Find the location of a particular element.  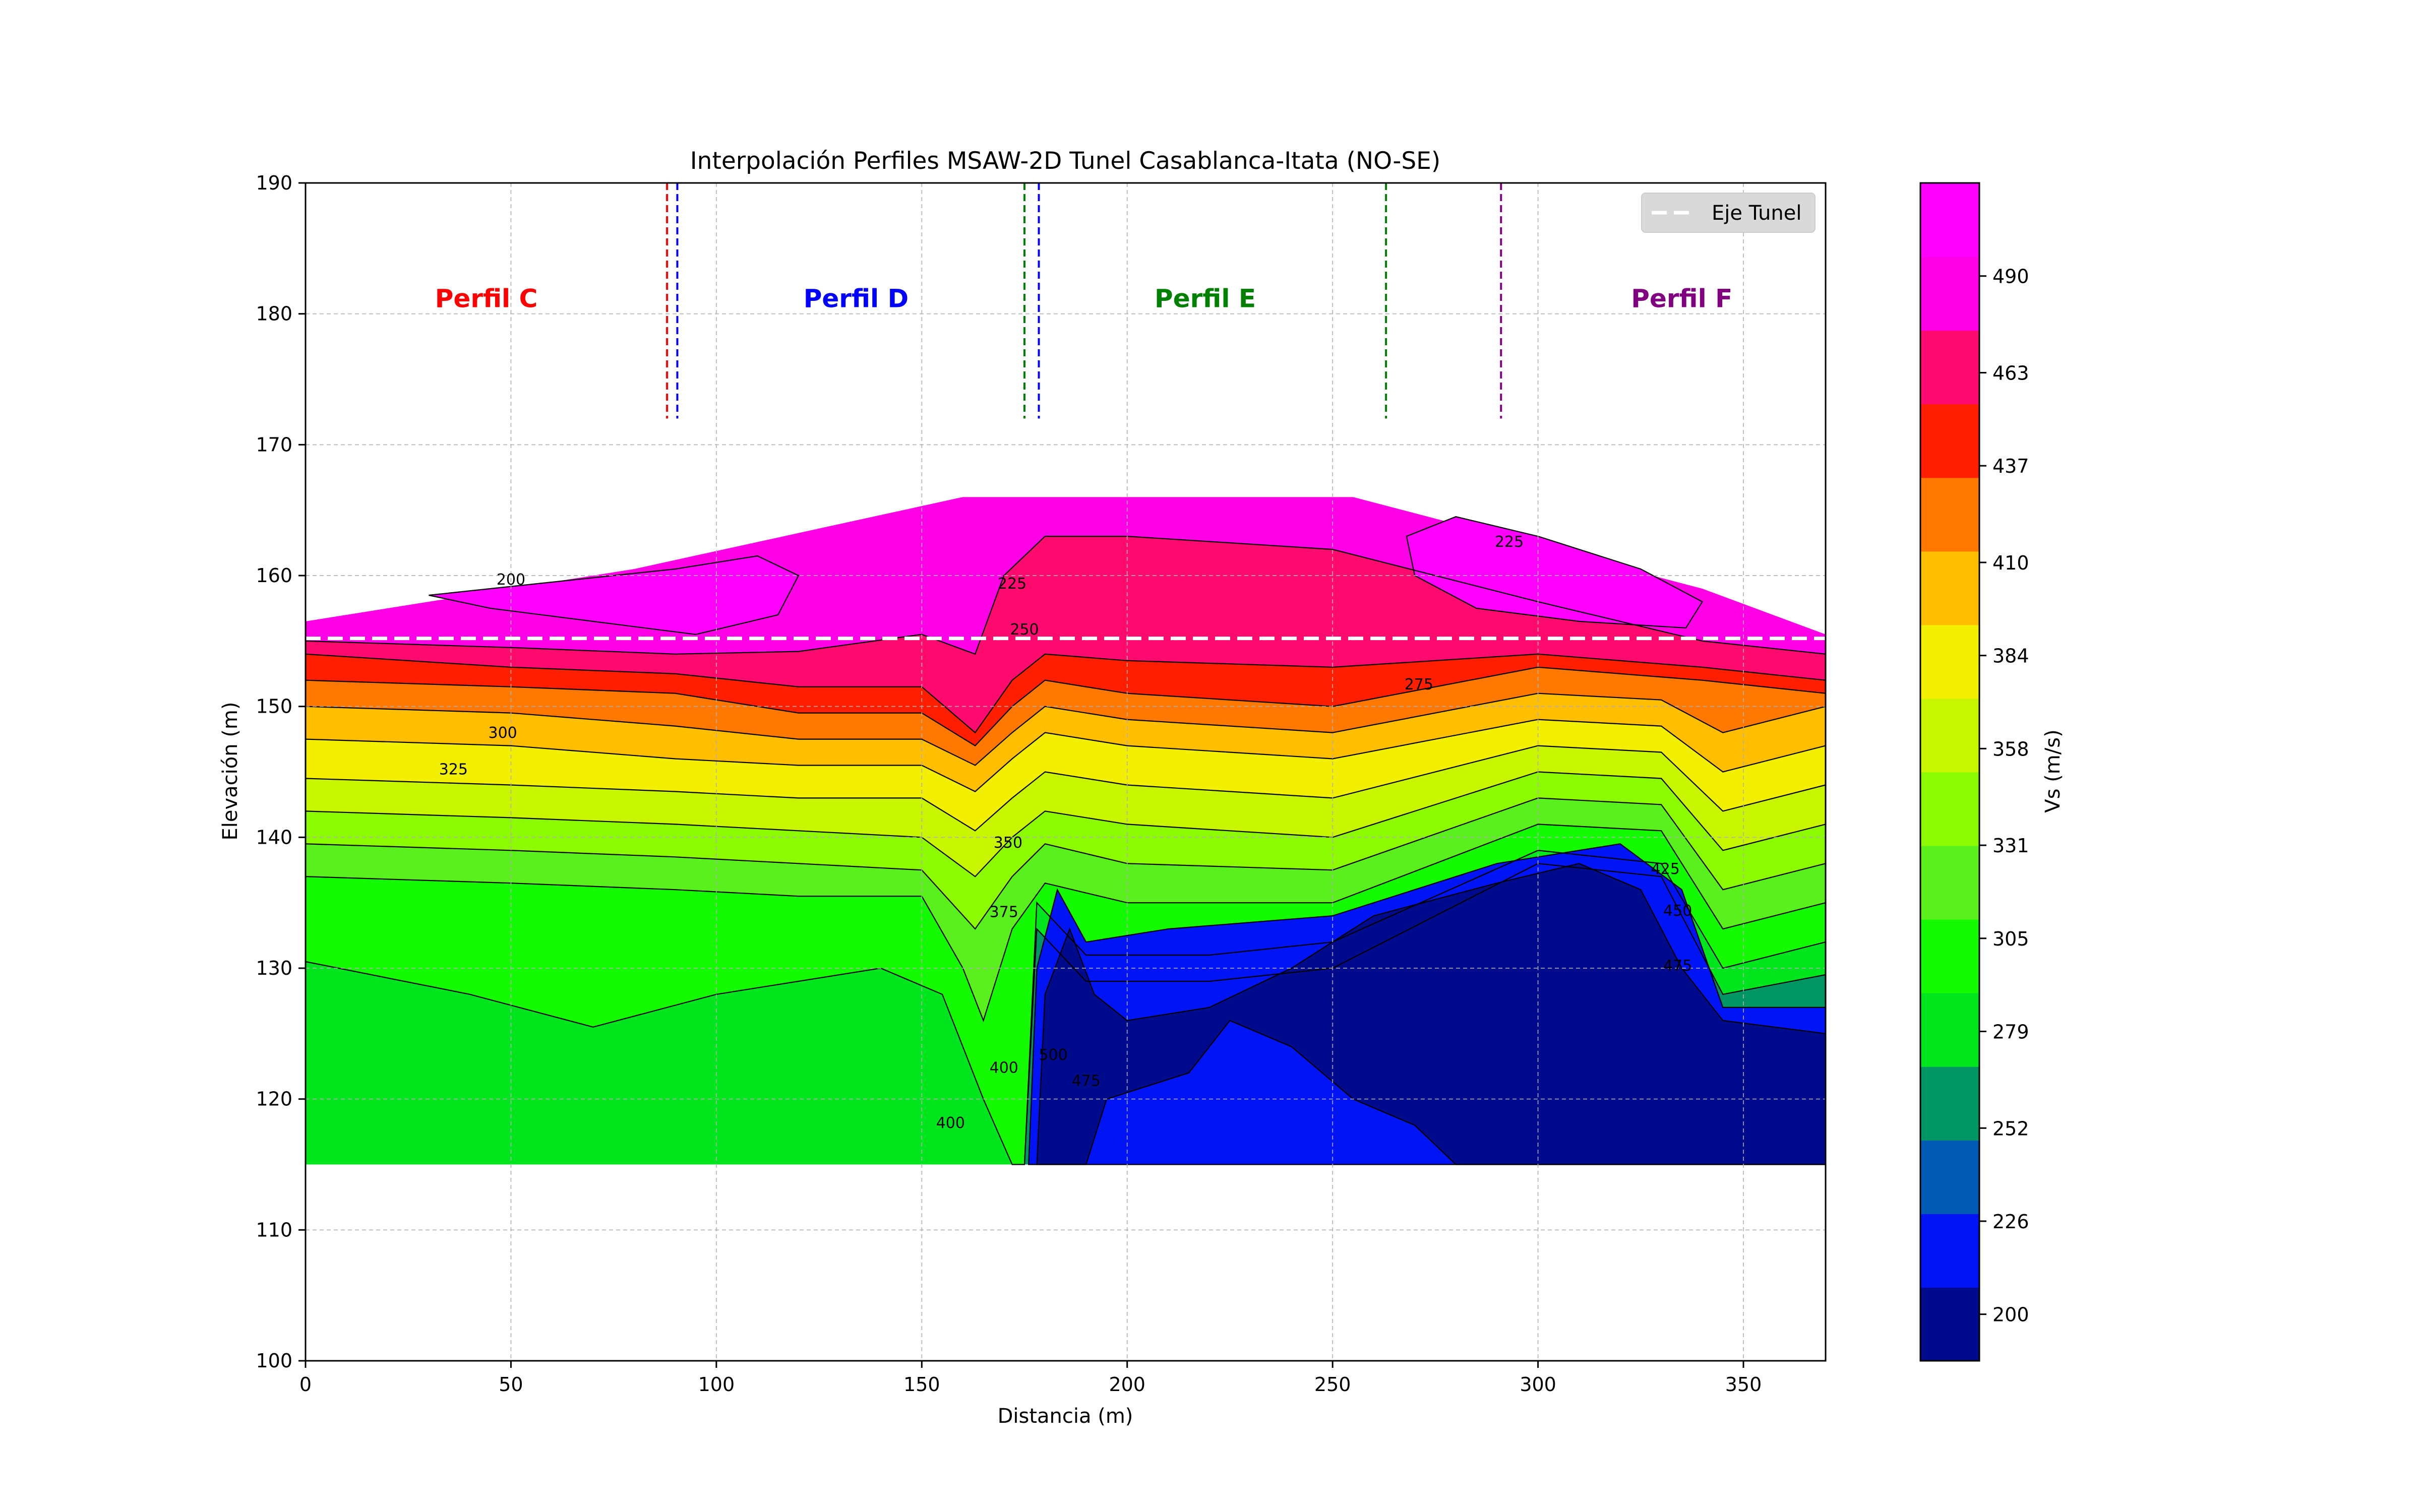

colorbar-tick-label-5: 331 is located at coordinates (2010, 846).